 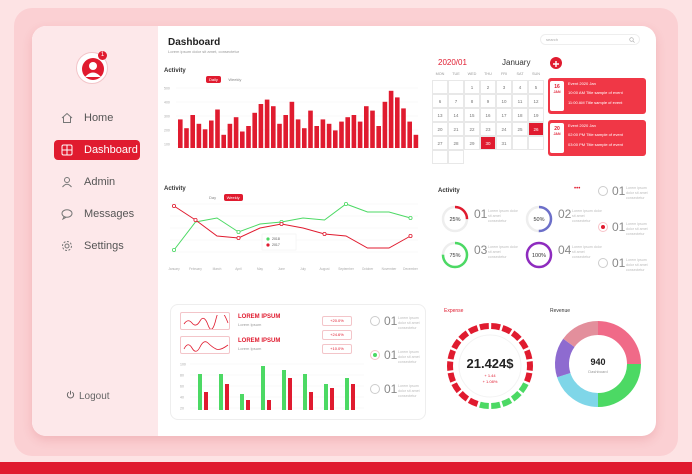 What do you see at coordinates (456, 129) in the screenshot?
I see `calendar-day: 21` at bounding box center [456, 129].